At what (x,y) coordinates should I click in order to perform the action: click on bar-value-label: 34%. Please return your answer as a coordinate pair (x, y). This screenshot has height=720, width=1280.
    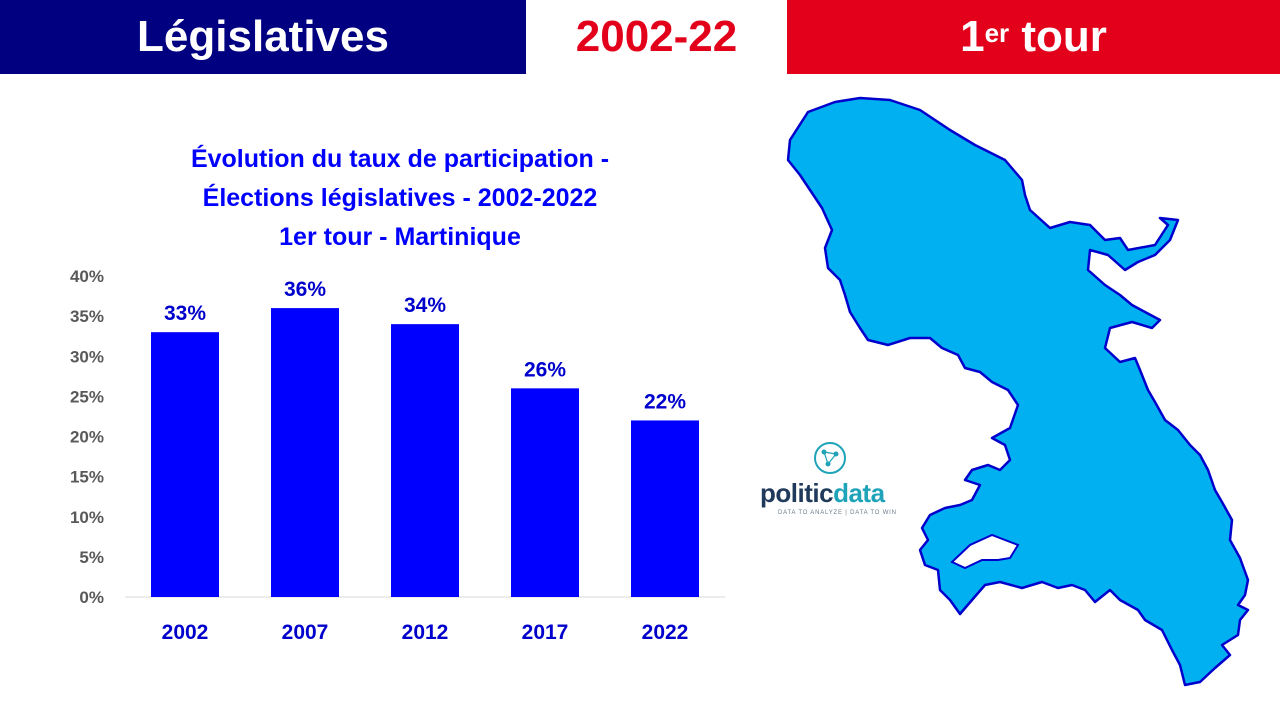
    Looking at the image, I should click on (425, 305).